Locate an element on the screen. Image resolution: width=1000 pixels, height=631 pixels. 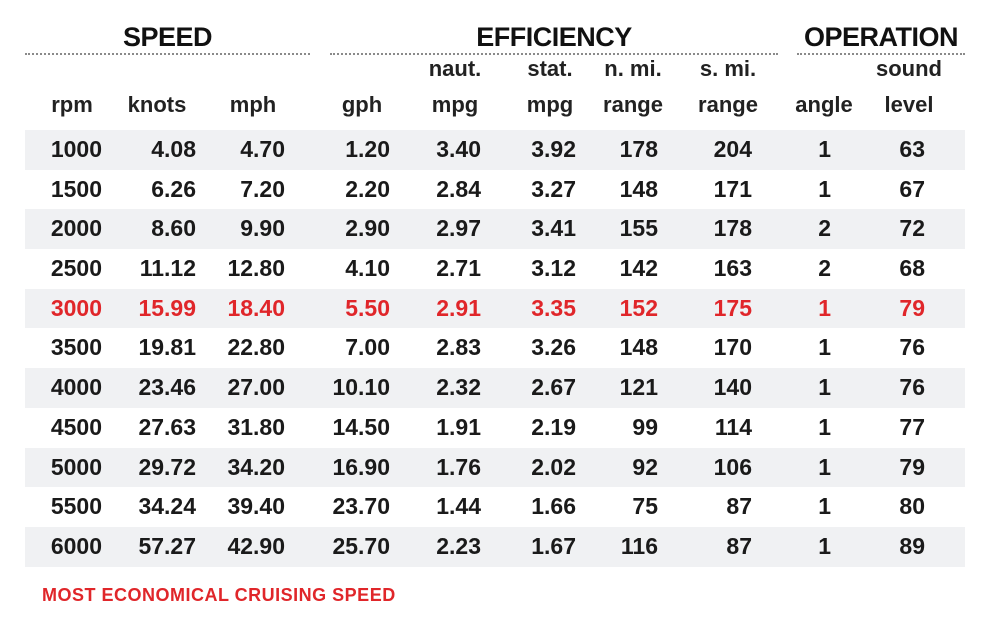
cell-gph: 5.50 is located at coordinates (367, 307).